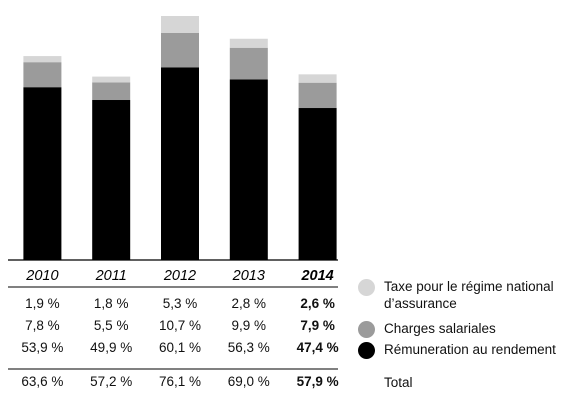 The height and width of the screenshot is (393, 586). What do you see at coordinates (249, 325) in the screenshot?
I see `data-label-series-1-2013: 9,9 %` at bounding box center [249, 325].